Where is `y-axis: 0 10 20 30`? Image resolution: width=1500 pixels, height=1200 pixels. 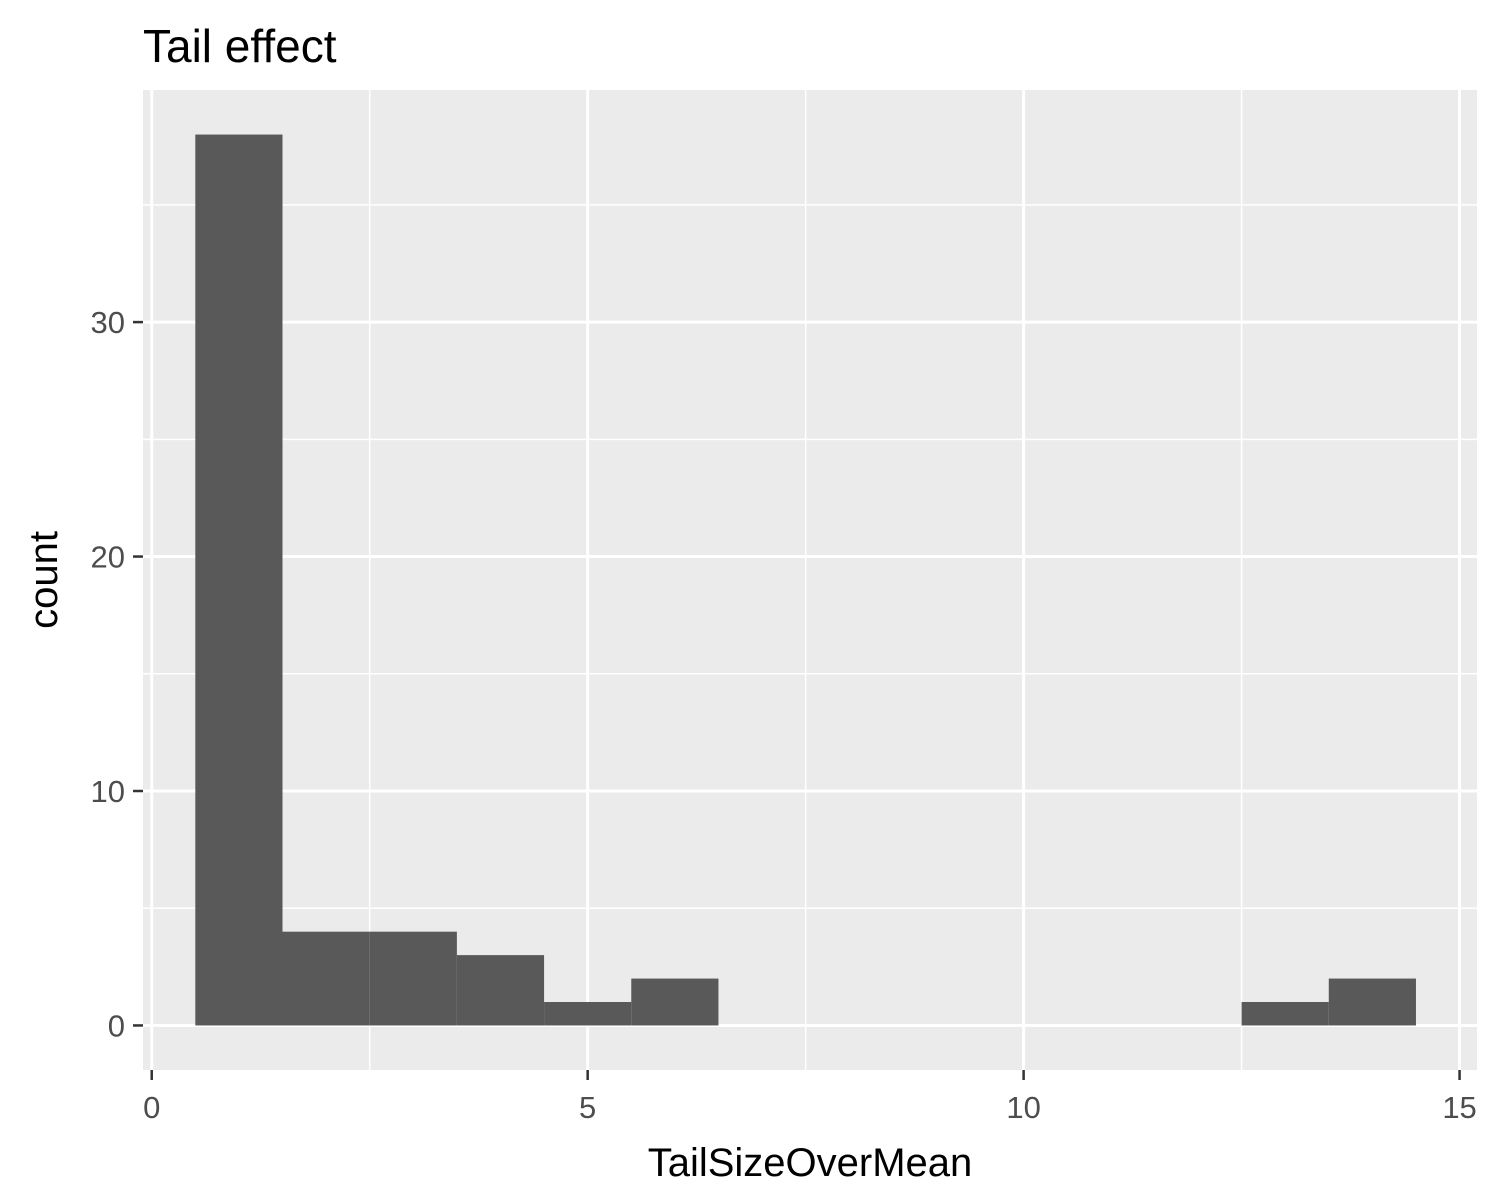 y-axis: 0 10 20 30 is located at coordinates (117, 674).